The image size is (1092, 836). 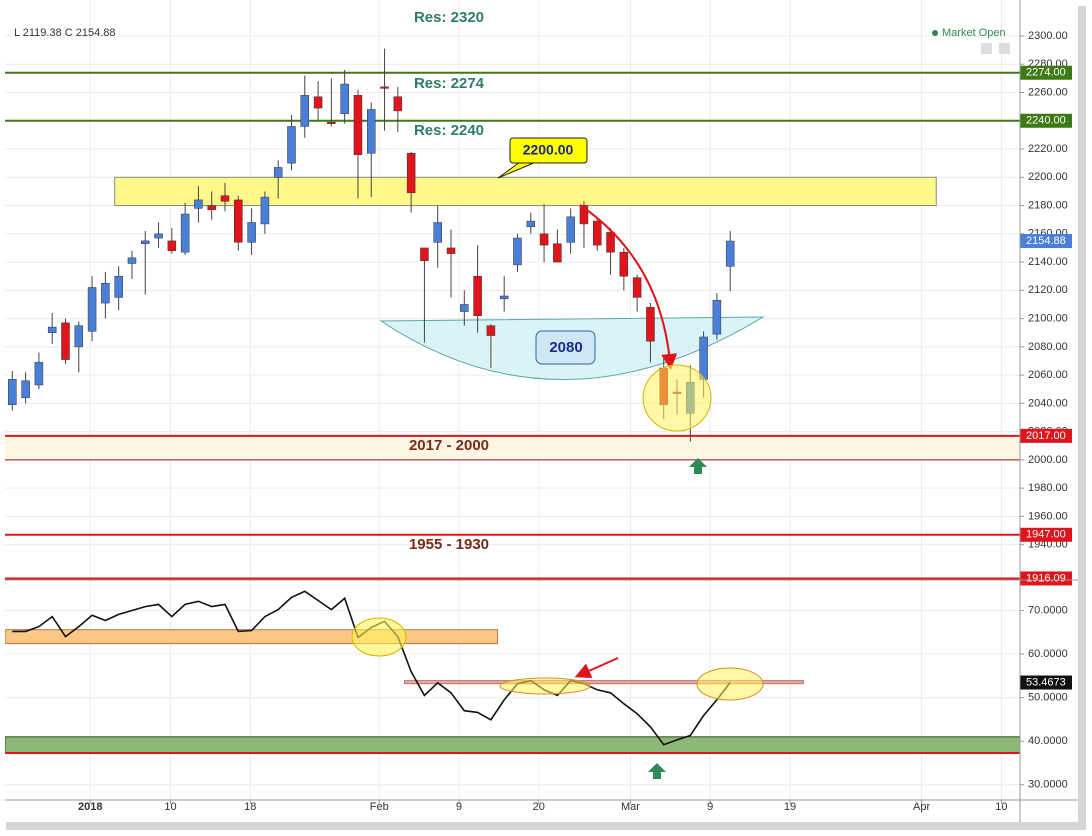 I want to click on y-tick-label: 30.0000, so click(x=1048, y=785).